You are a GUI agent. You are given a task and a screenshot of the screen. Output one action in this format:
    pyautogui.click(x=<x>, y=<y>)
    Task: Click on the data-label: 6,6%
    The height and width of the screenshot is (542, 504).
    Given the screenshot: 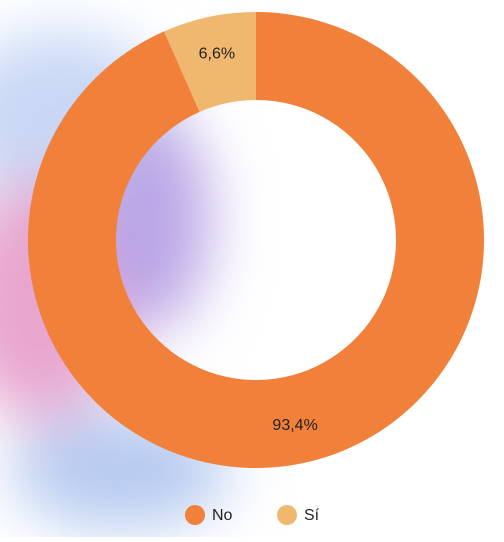 What is the action you would take?
    pyautogui.click(x=217, y=53)
    